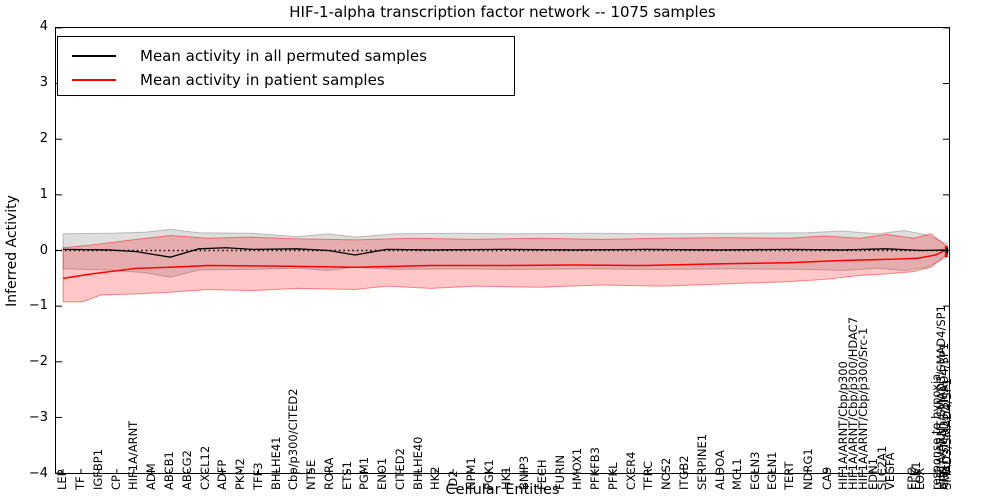 This screenshot has width=1000, height=500. I want to click on y-tick-label: −2, so click(38, 362).